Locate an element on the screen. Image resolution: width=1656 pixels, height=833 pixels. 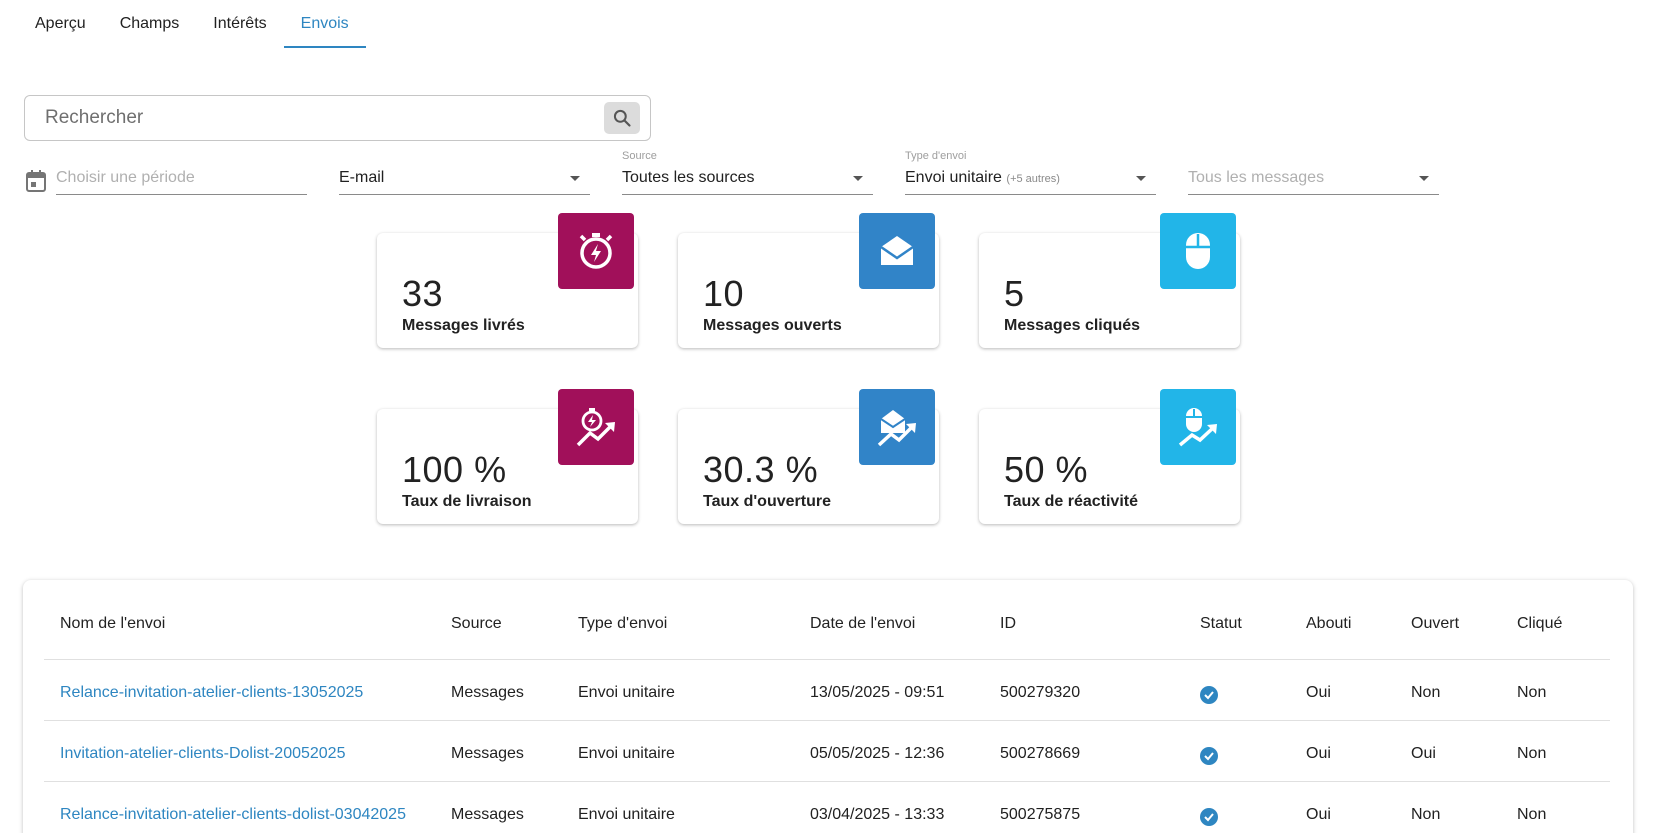
mouse-icon is located at coordinates (1198, 251).